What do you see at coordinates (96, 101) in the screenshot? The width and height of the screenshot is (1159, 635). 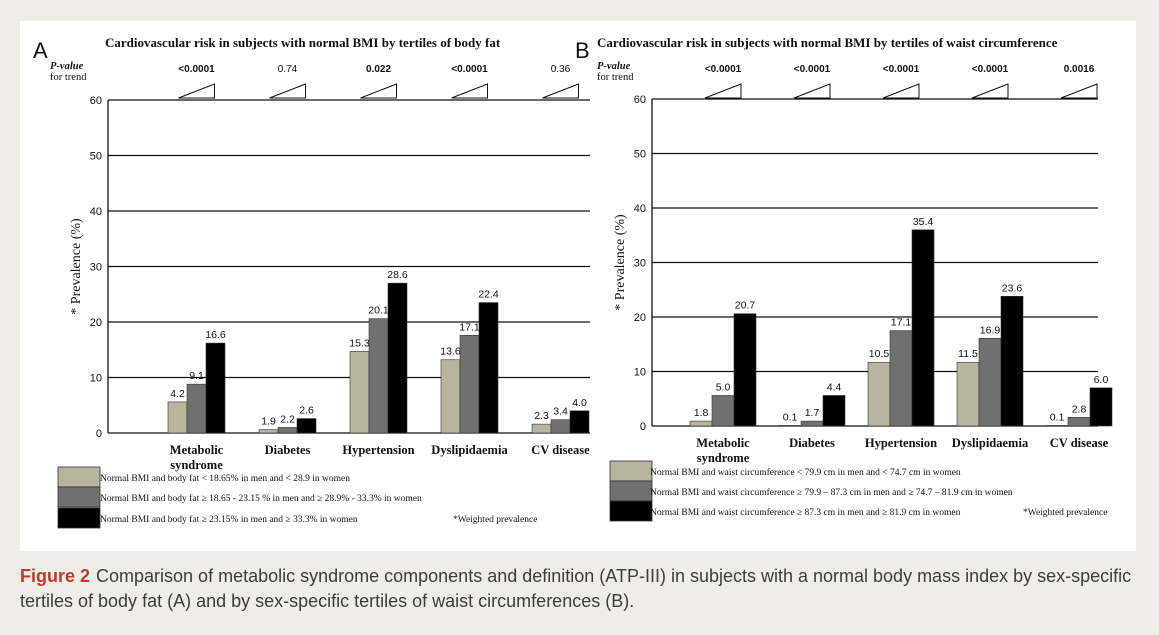 I see `y-tick-label: 60` at bounding box center [96, 101].